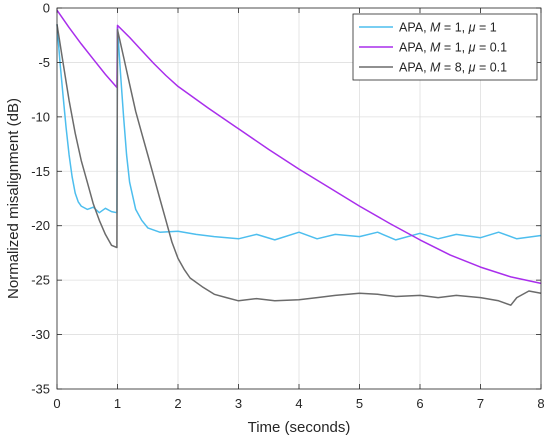 This screenshot has height=440, width=550. Describe the element at coordinates (40, 280) in the screenshot. I see `y-tick-label: -25` at that location.